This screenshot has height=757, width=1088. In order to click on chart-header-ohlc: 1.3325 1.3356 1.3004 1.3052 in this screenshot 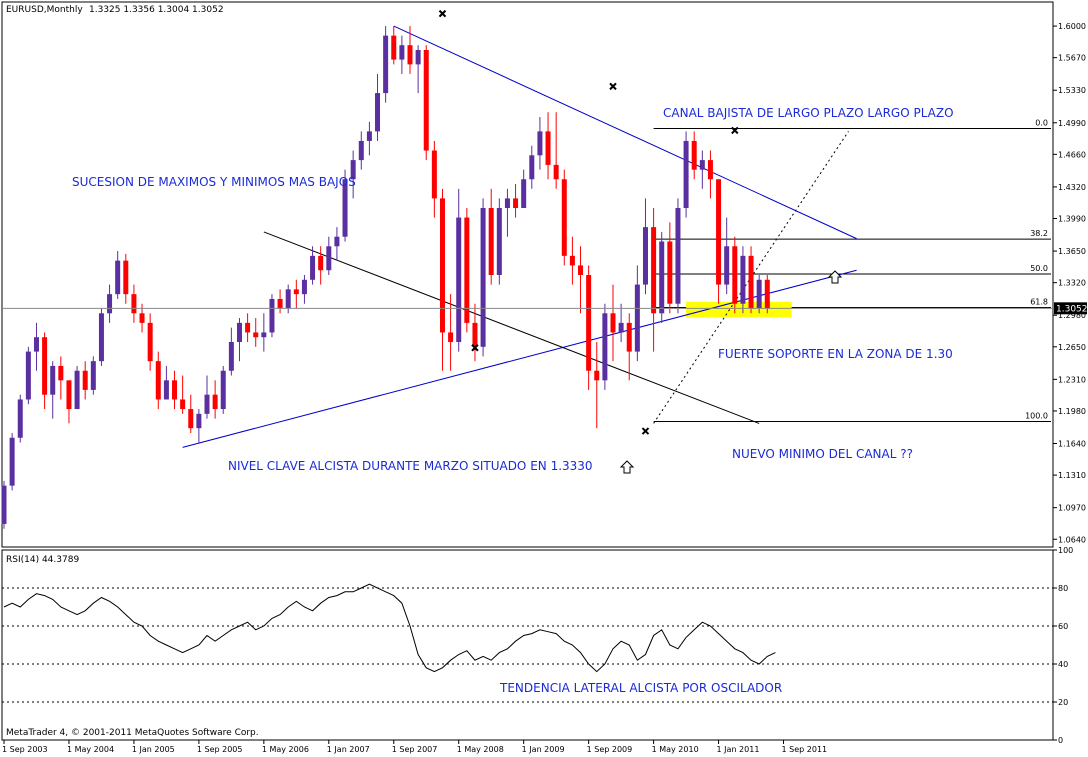, I will do `click(156, 10)`.